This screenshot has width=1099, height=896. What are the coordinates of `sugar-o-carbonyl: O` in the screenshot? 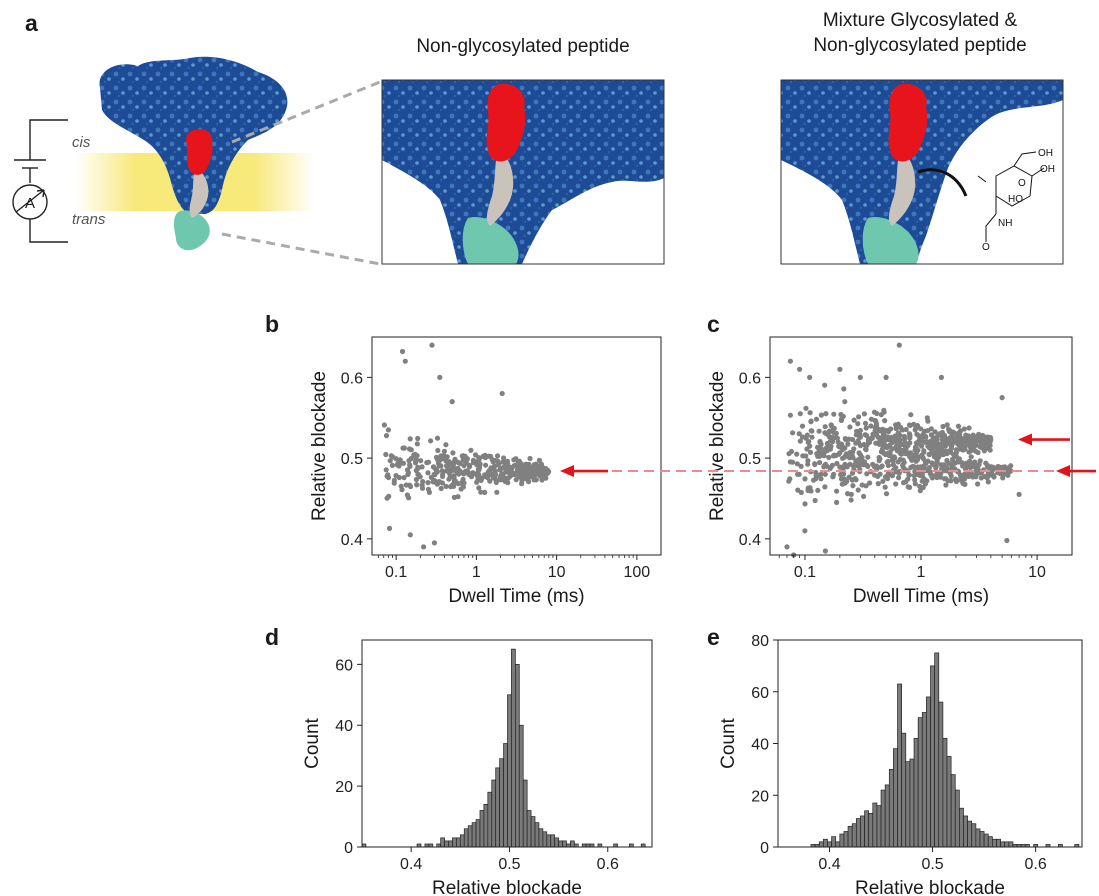 It's located at (986, 247).